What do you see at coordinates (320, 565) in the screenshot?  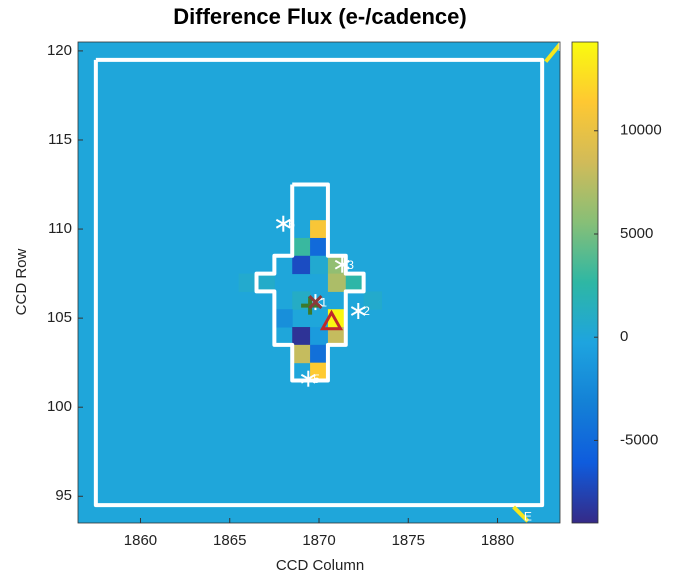 I see `x-axis-label: CCD Column` at bounding box center [320, 565].